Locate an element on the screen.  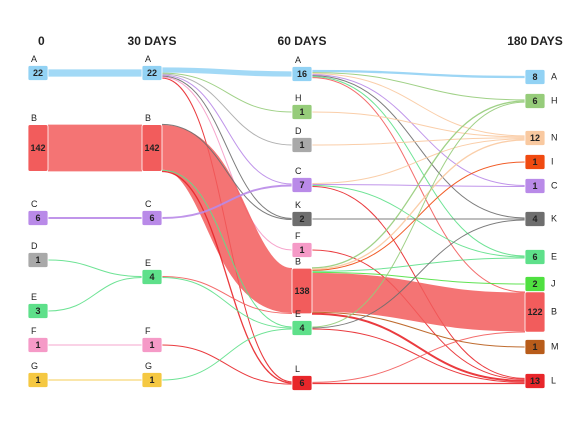
node-count: 138 is located at coordinates (301, 291).